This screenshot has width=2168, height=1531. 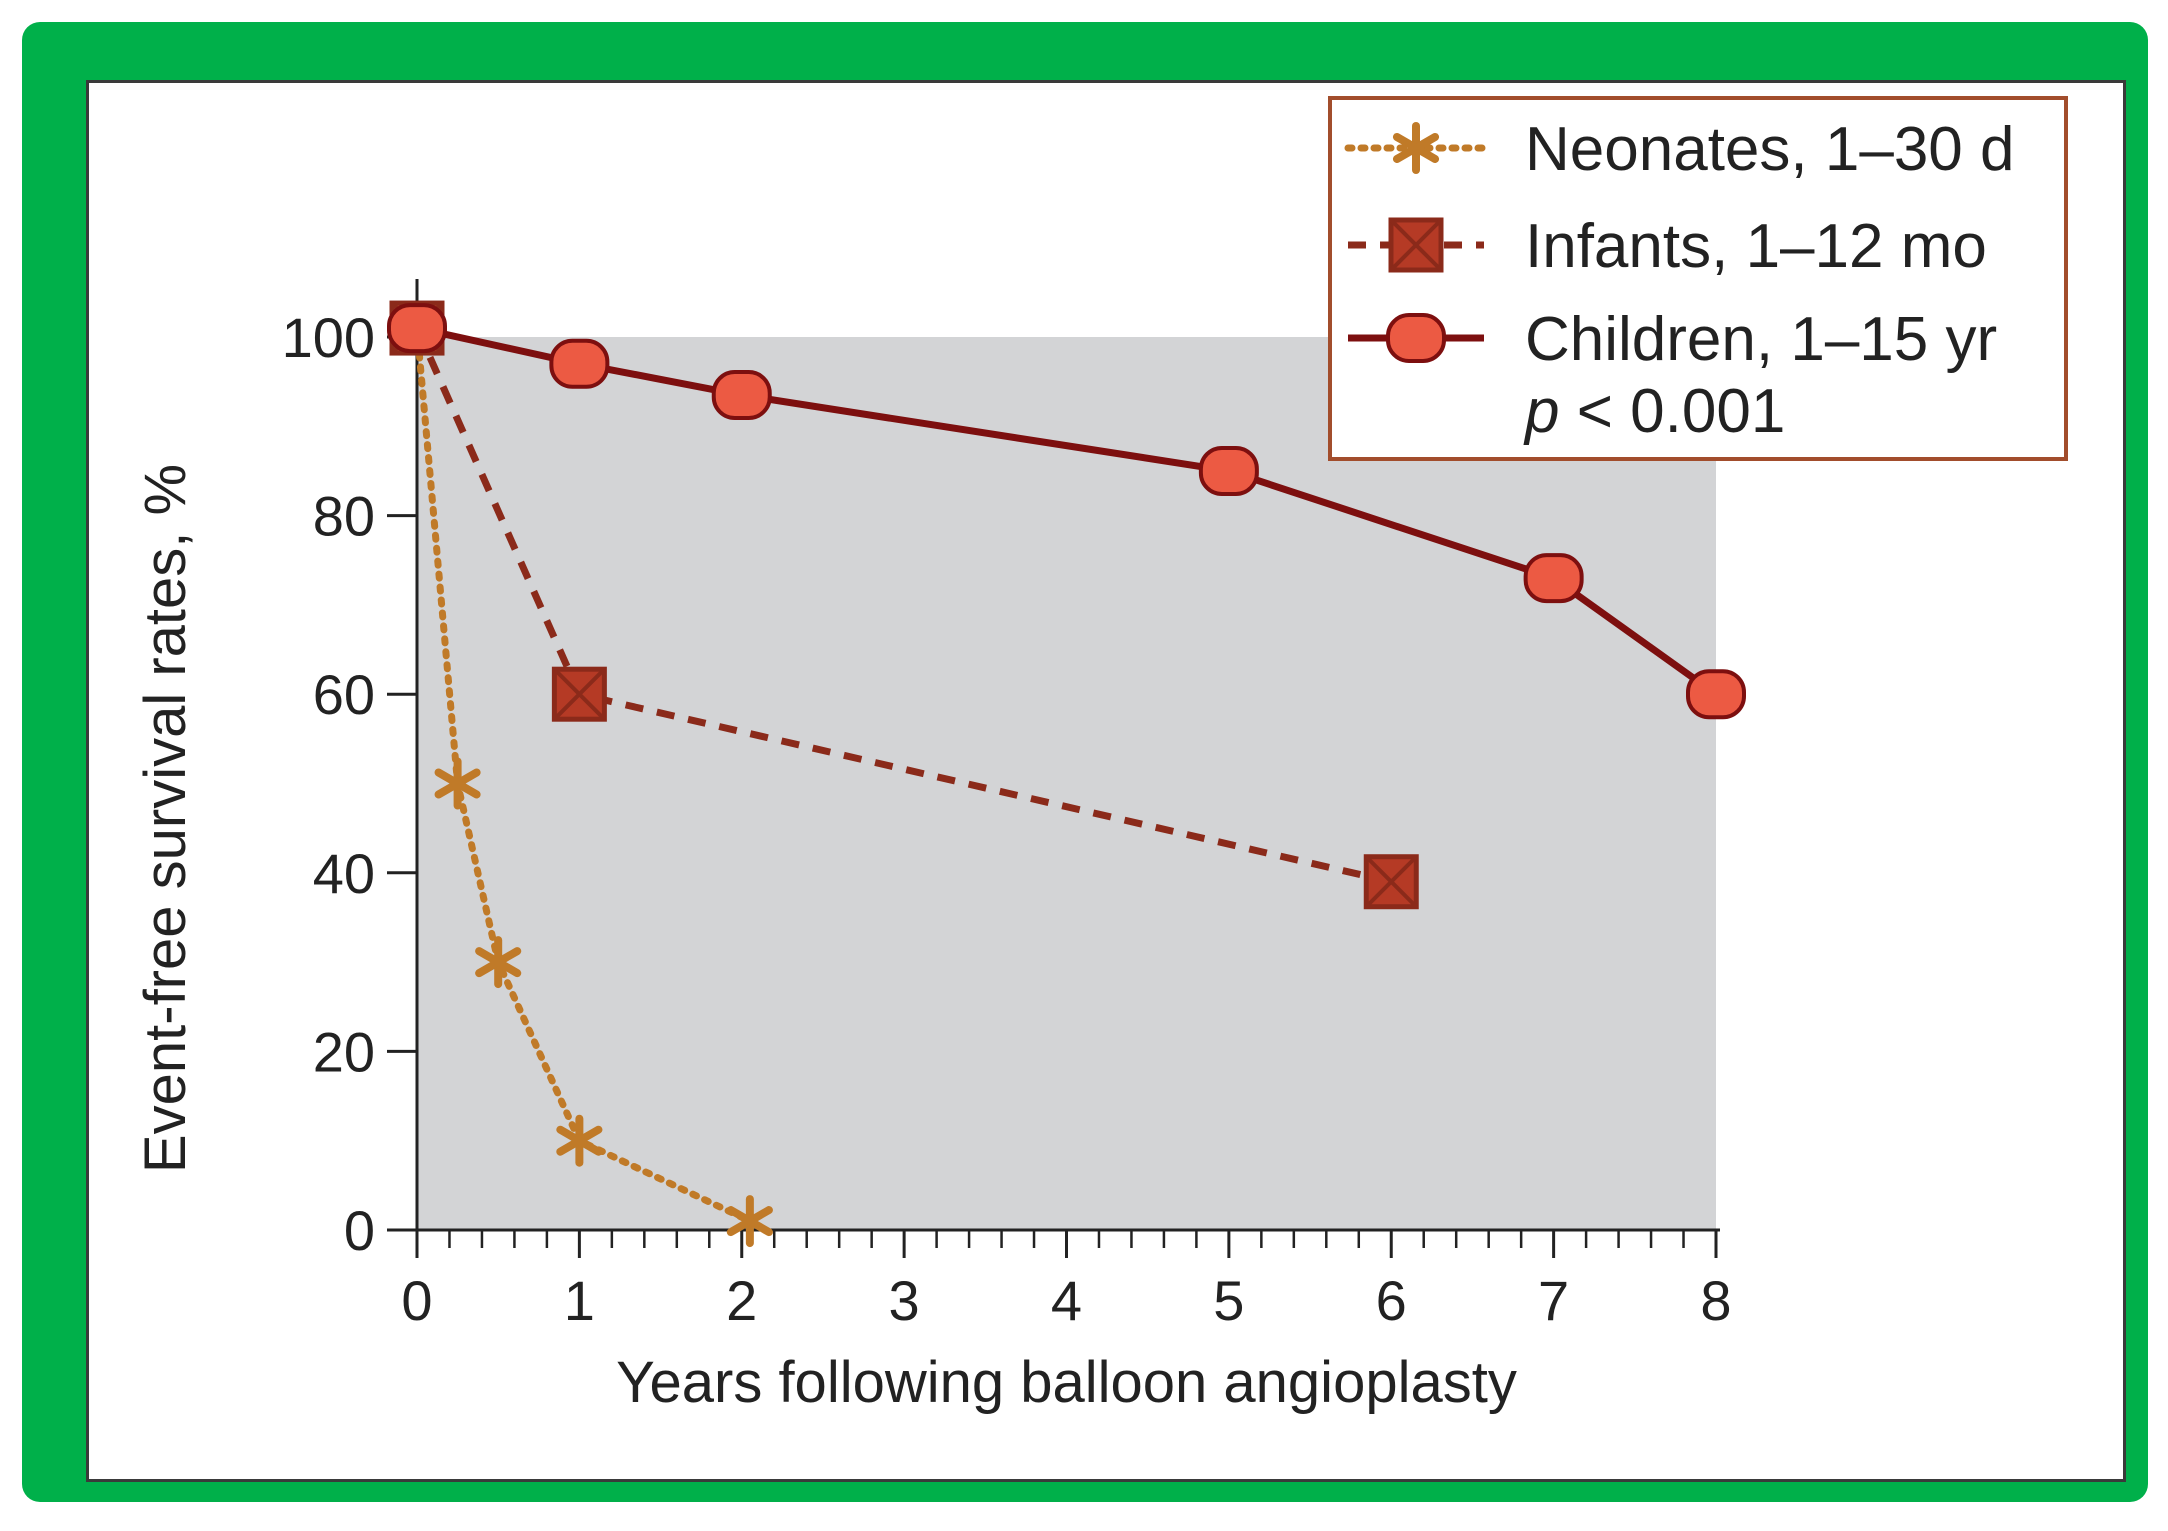 I want to click on legend-p-value: p < 0.001, so click(x=1654, y=411).